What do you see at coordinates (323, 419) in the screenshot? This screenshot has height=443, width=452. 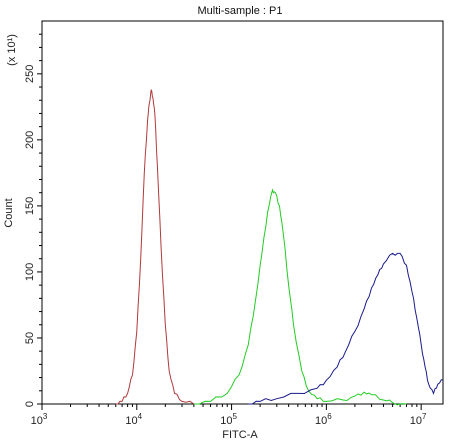 I see `x-tick-label: 10⁶` at bounding box center [323, 419].